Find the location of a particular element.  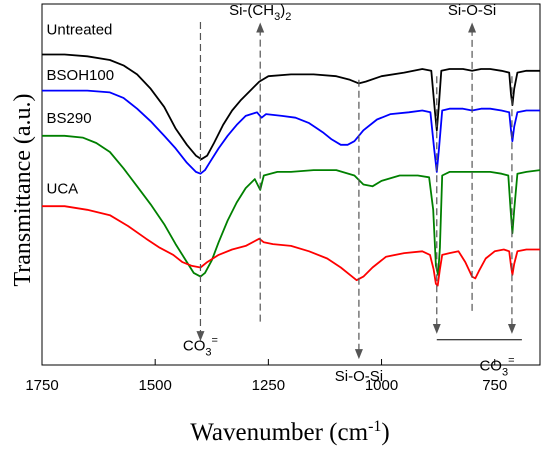

annotation-label: Si-(CH3)2 is located at coordinates (260, 12).